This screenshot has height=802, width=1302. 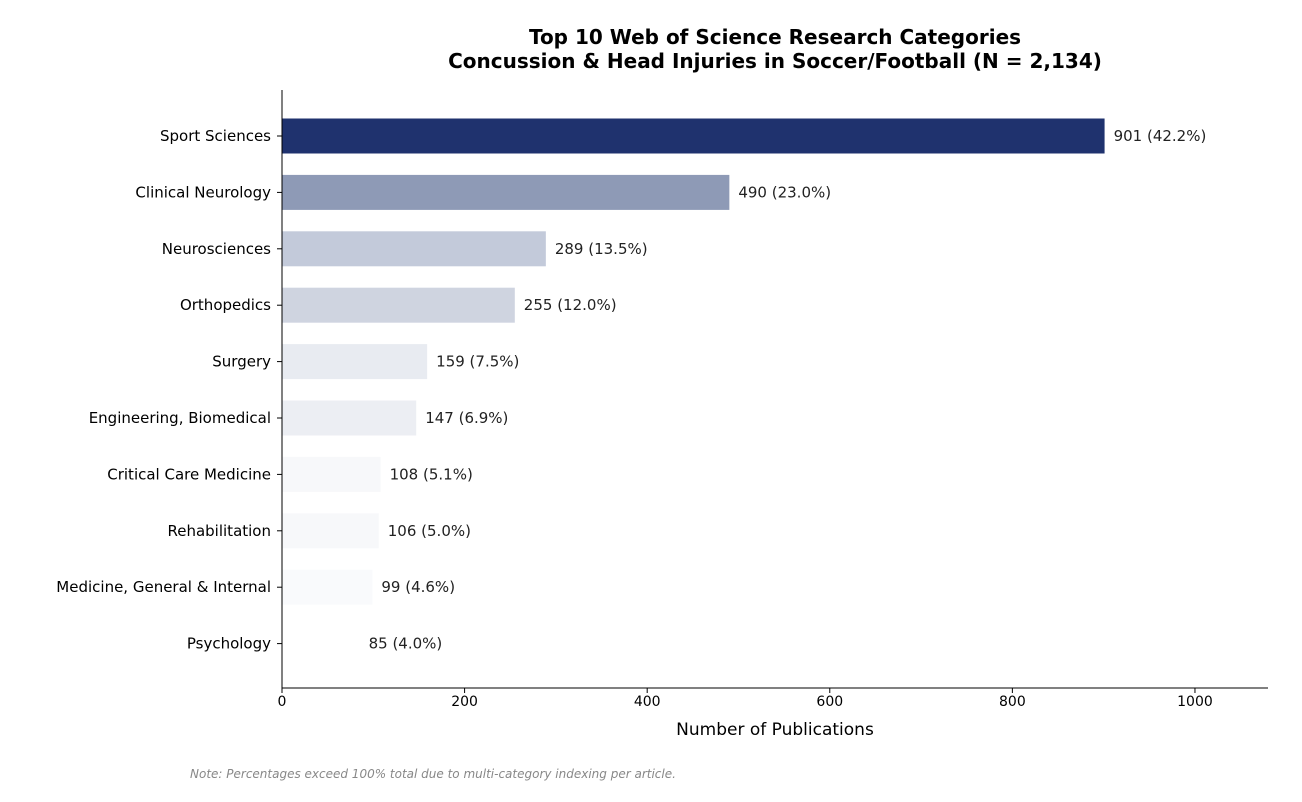 What do you see at coordinates (429, 531) in the screenshot?
I see `value-label-7: 106 (5.0%)` at bounding box center [429, 531].